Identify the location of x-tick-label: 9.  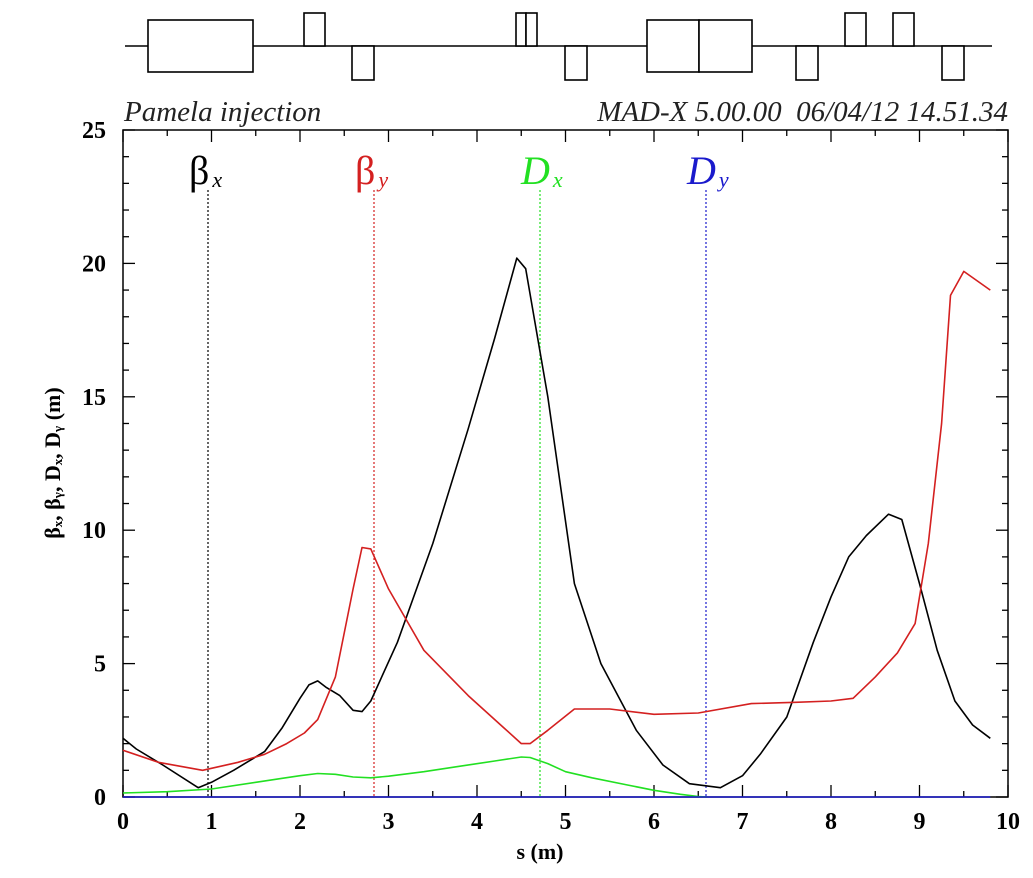
(920, 822).